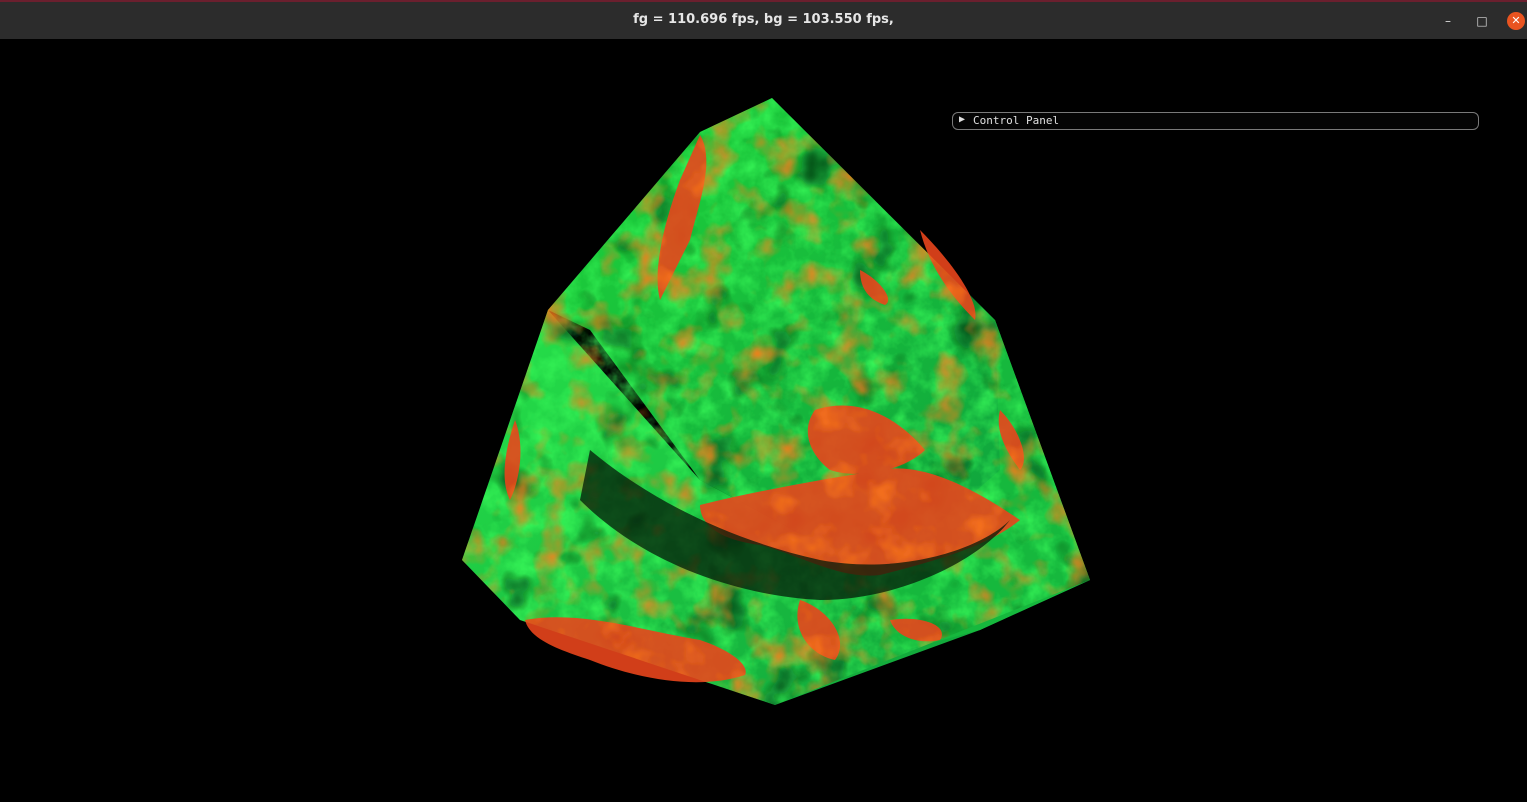  I want to click on maximize-icon: □, so click(1482, 21).